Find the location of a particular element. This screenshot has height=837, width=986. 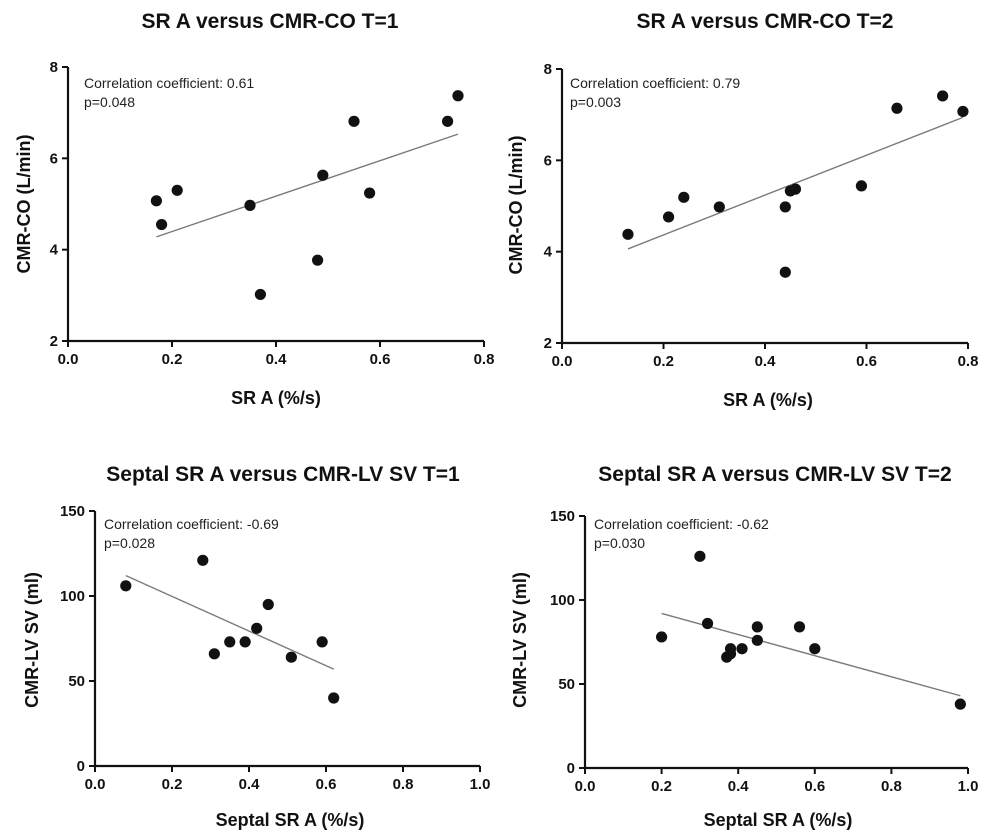

p-value-annotation: p=0.003 is located at coordinates (595, 102).